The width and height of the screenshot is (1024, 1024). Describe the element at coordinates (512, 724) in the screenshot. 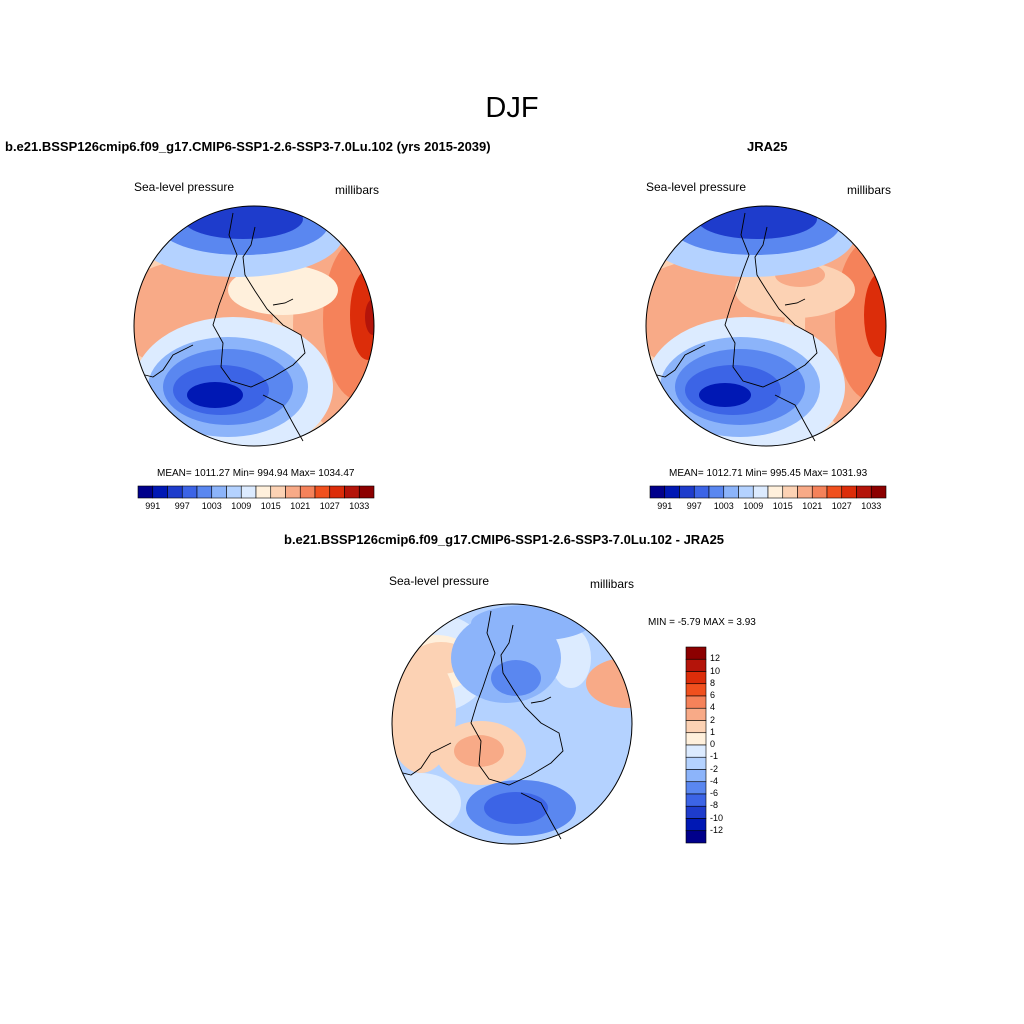

I see `diff-polar-map` at that location.